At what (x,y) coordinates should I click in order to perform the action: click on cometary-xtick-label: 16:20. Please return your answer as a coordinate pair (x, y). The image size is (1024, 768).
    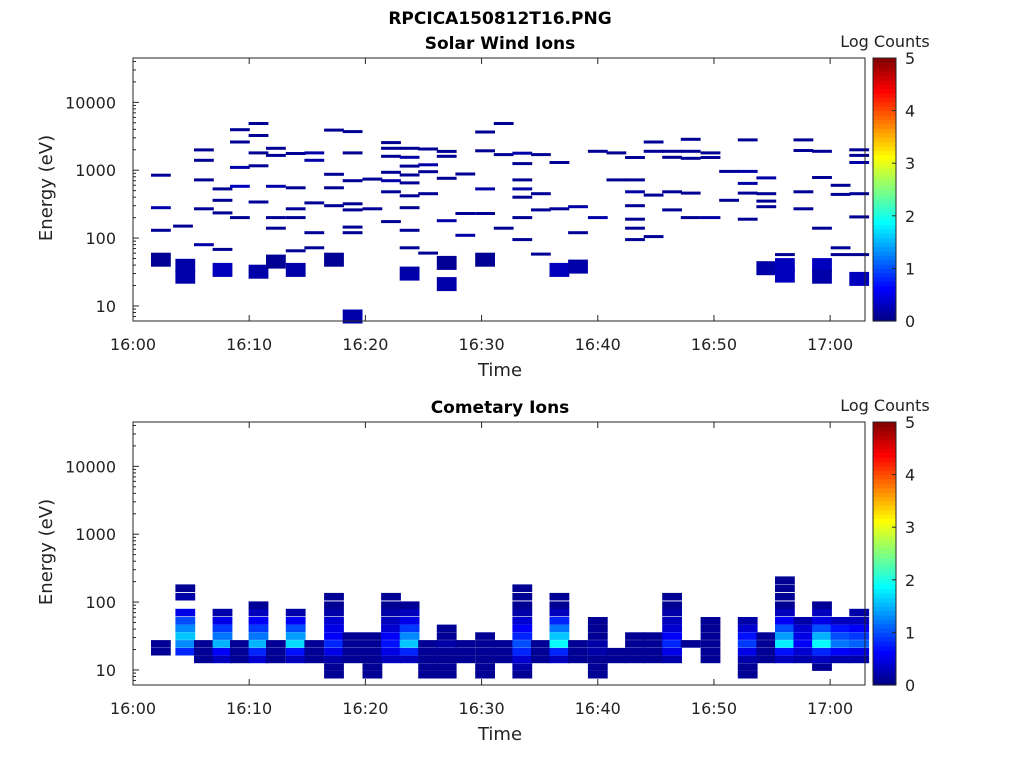
    Looking at the image, I should click on (365, 708).